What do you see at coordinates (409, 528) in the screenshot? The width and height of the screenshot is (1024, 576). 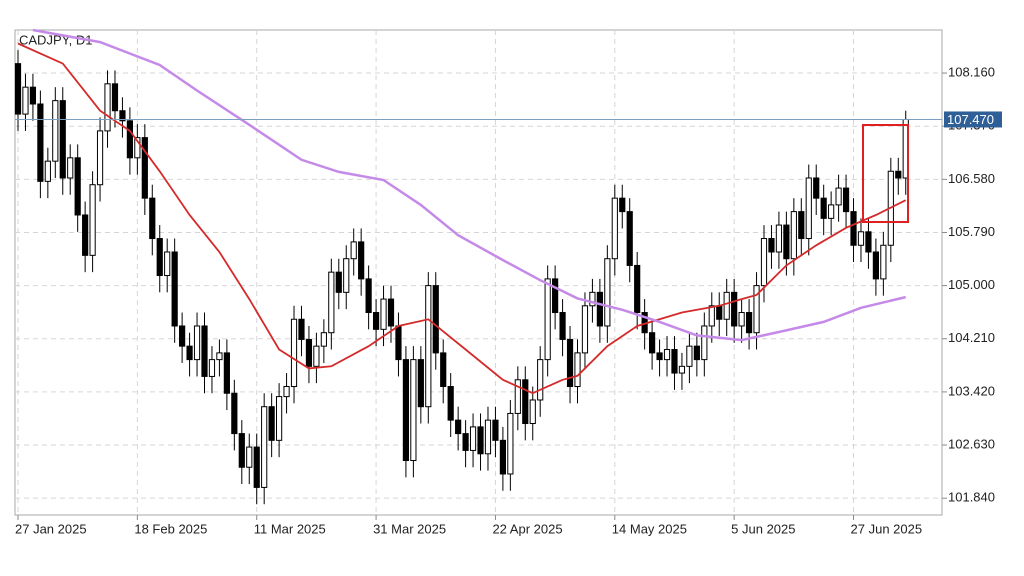 I see `x-tick-label: 31 Mar 2025` at bounding box center [409, 528].